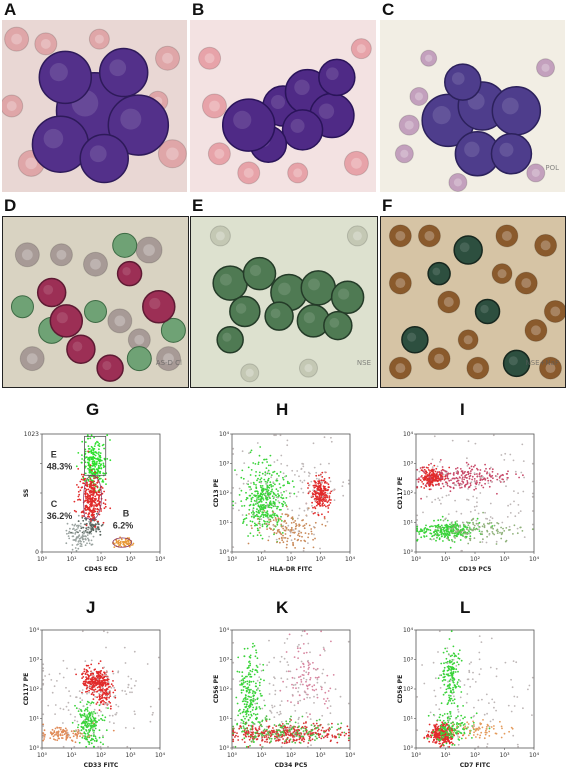 The image size is (567, 784). Describe the element at coordinates (232, 755) in the screenshot. I see `x-tick-label: 10⁰` at that location.